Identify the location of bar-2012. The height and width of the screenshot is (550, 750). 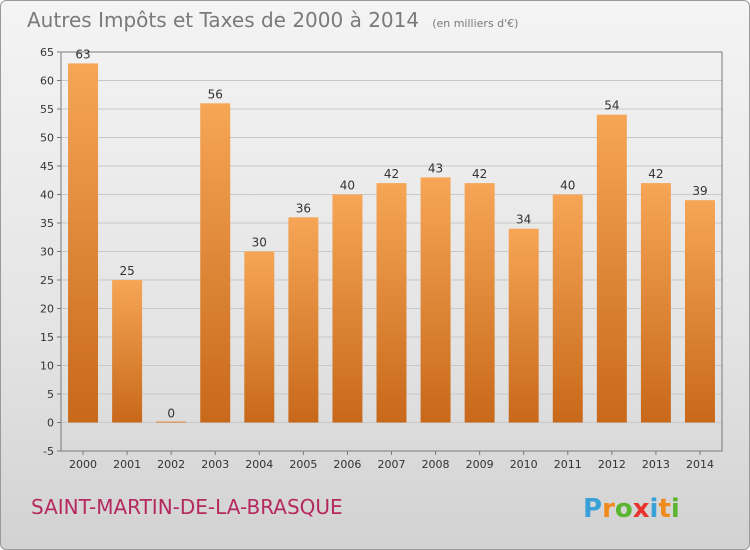
(611, 268).